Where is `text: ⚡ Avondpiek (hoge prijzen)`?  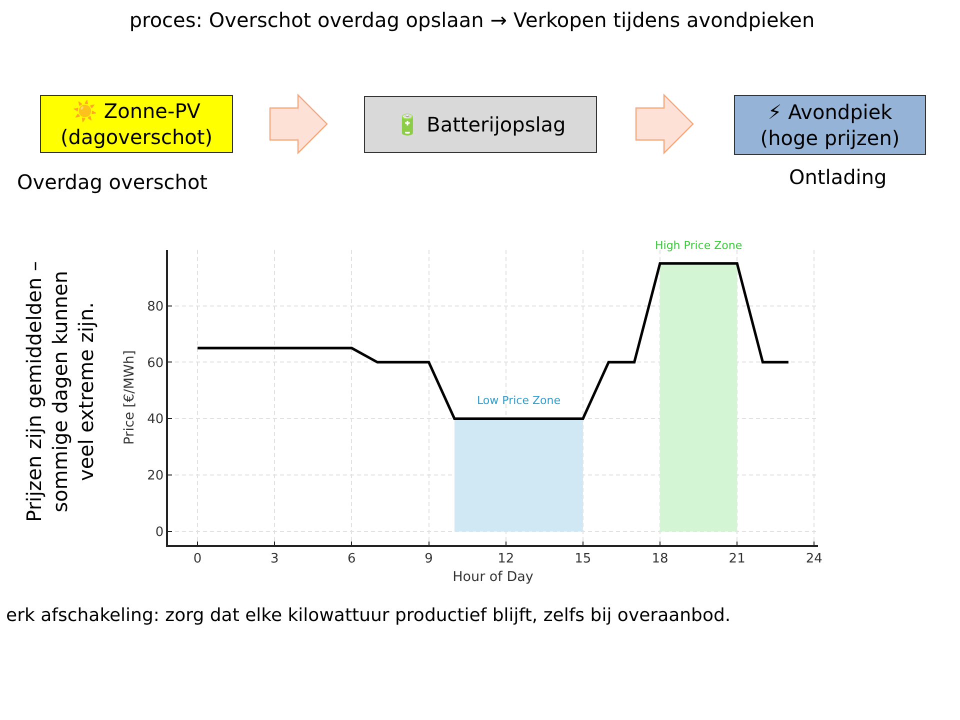
text: ⚡ Avondpiek (hoge prijzen) is located at coordinates (830, 125).